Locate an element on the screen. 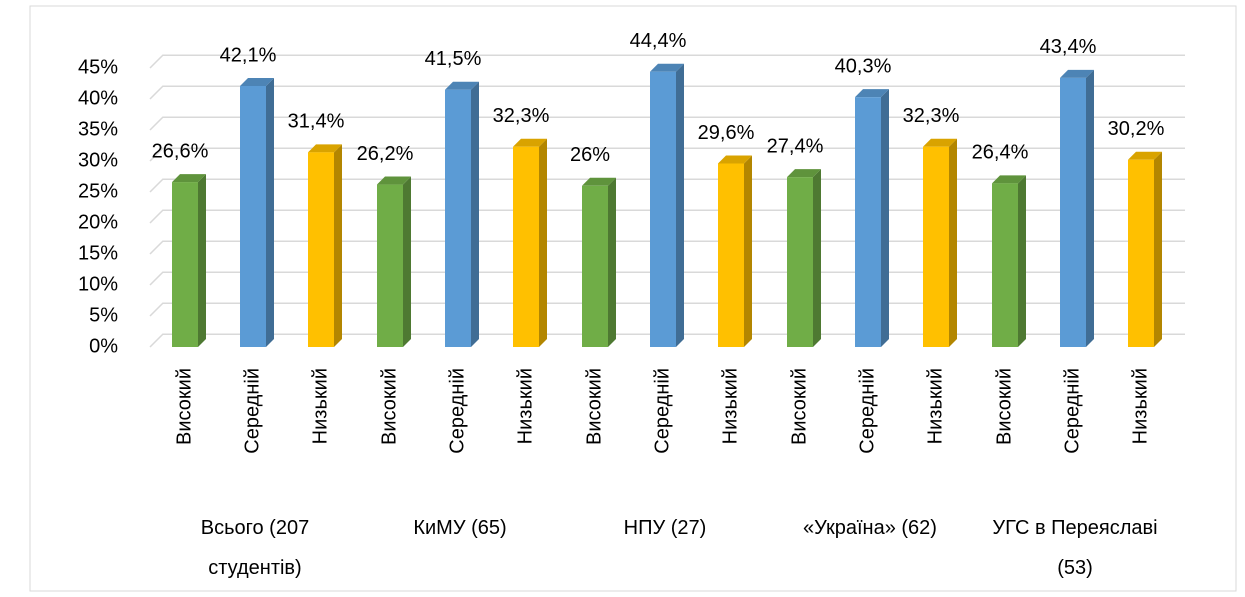  y-tick-label: 25% is located at coordinates (98, 191).